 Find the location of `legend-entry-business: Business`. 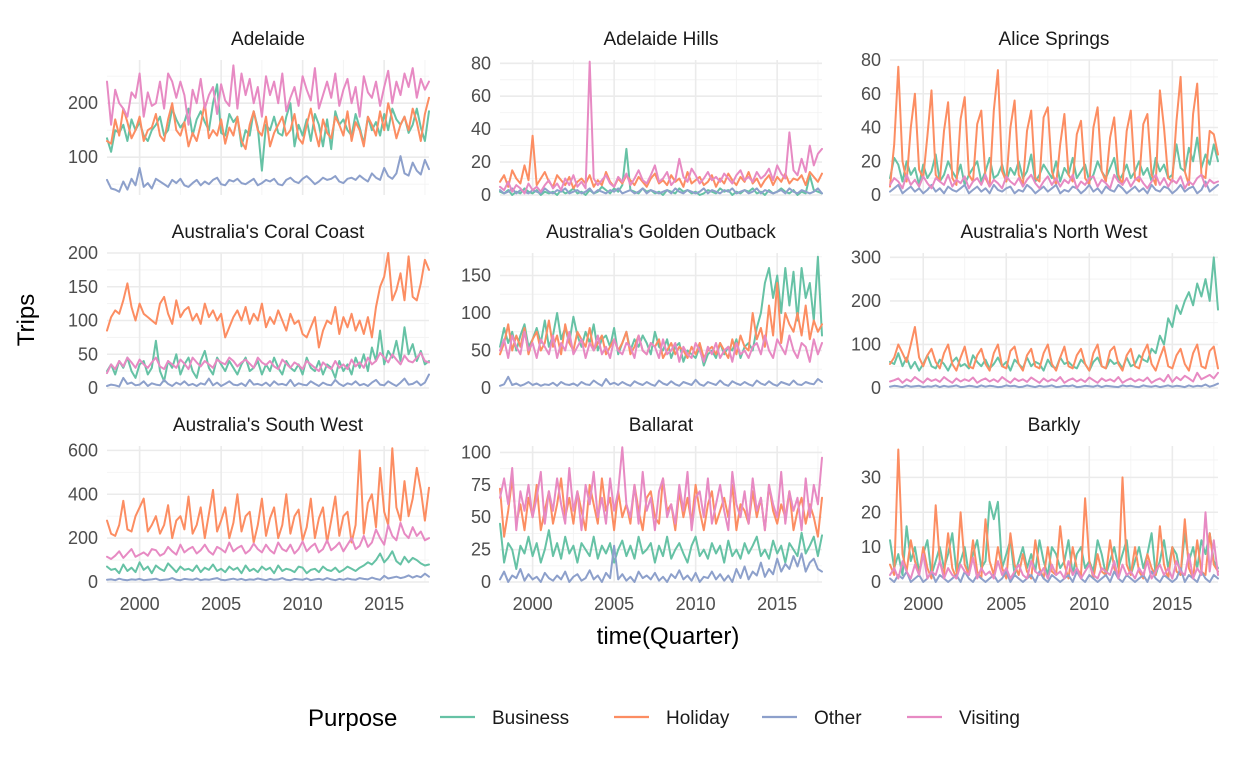

legend-entry-business: Business is located at coordinates (504, 718).